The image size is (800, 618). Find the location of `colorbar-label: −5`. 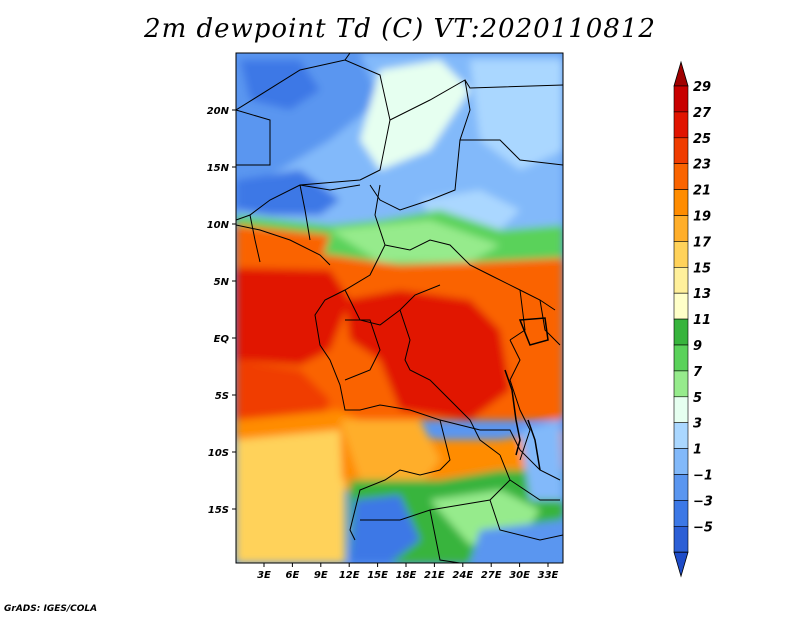

colorbar-label: −5 is located at coordinates (703, 527).